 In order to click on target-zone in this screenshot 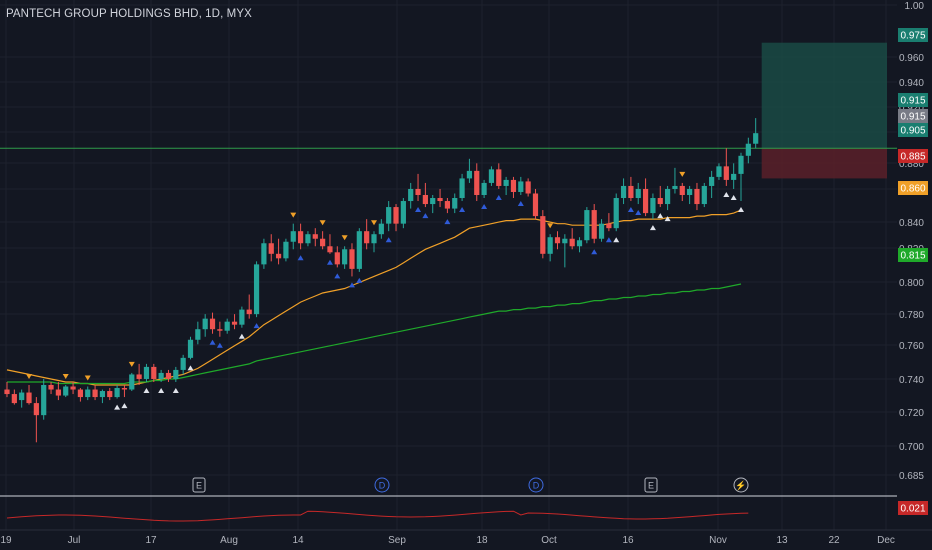, I will do `click(824, 95)`.